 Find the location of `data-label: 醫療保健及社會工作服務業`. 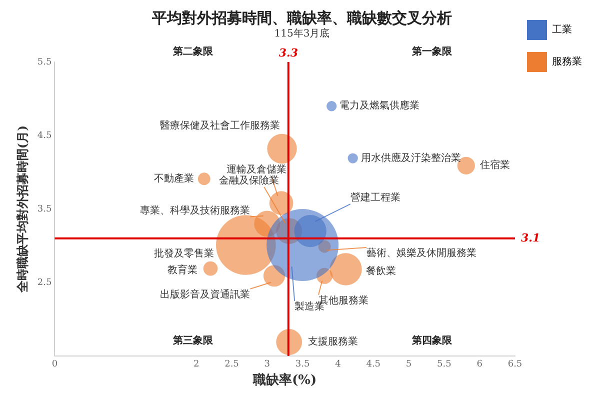

data-label: 醫療保健及社會工作服務業 is located at coordinates (220, 125).